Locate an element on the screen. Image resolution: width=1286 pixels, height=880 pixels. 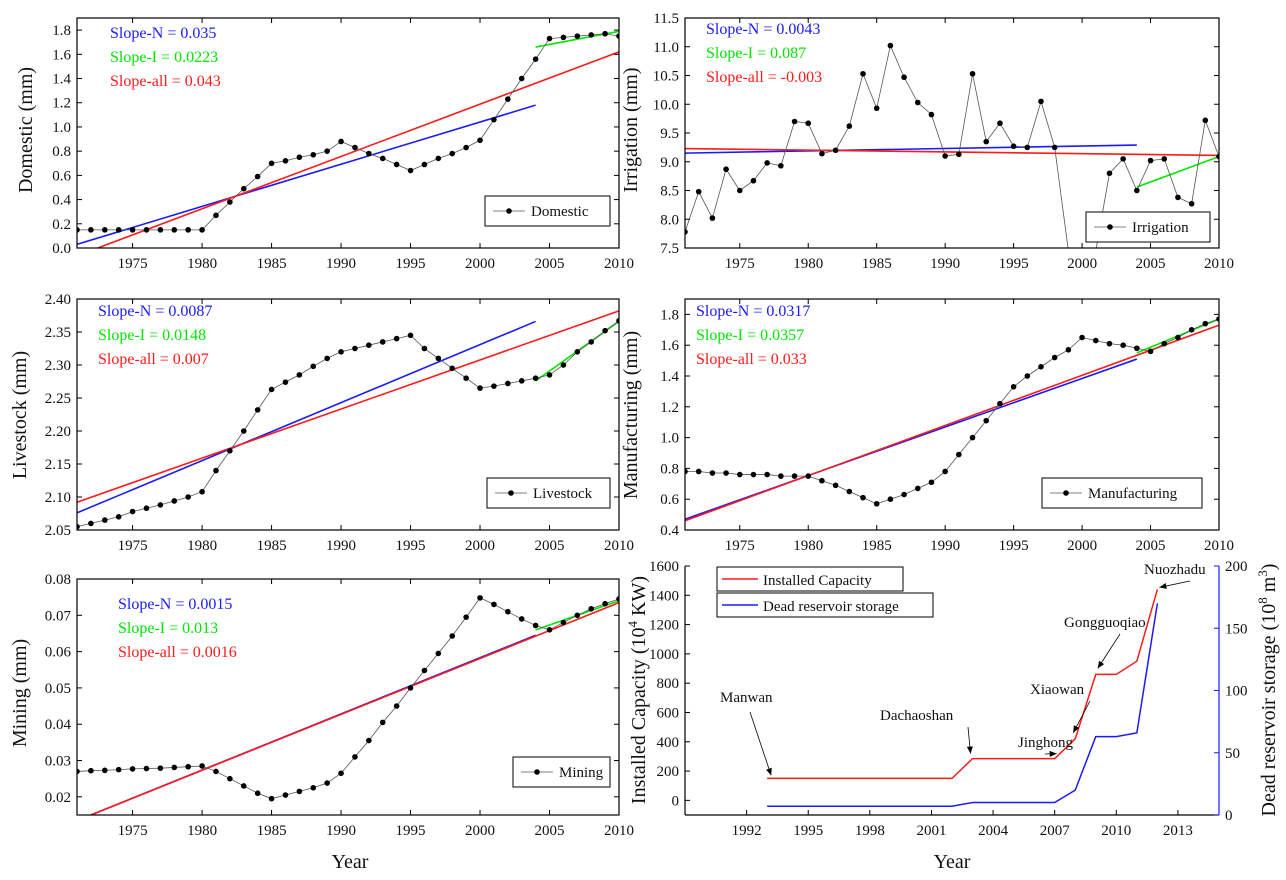
y2-axis-label: Dead reservoir storage (108 m3) is located at coordinates (1267, 690).